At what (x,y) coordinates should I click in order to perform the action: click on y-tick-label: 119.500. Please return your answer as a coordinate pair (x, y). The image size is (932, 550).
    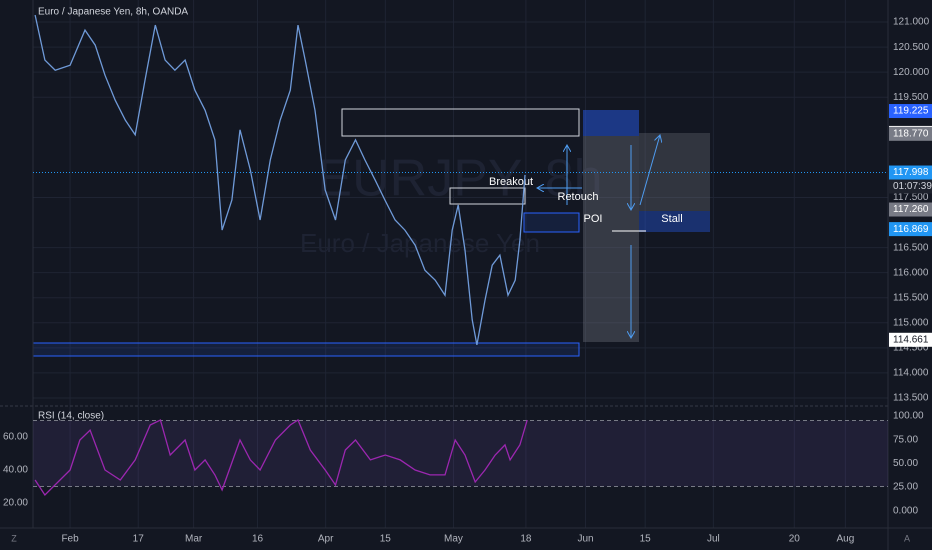
    Looking at the image, I should click on (911, 97).